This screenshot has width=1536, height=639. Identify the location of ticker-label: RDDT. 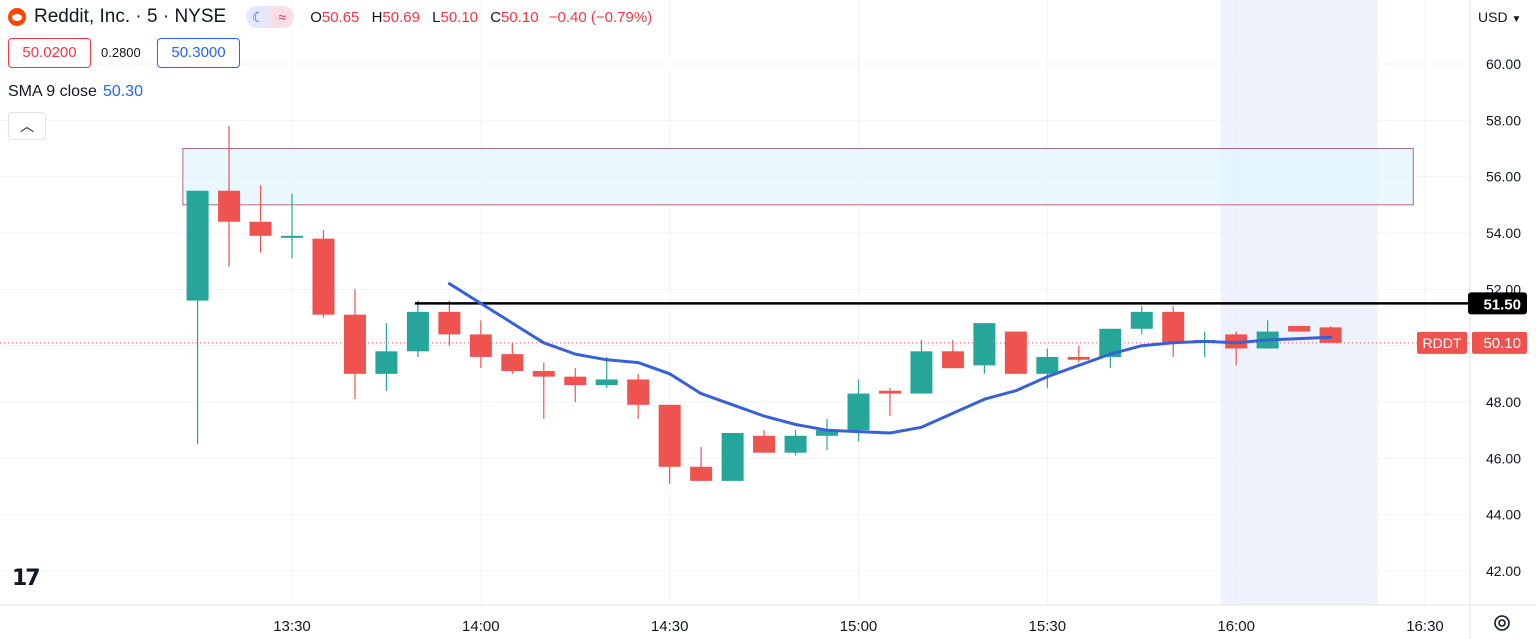
(1442, 343).